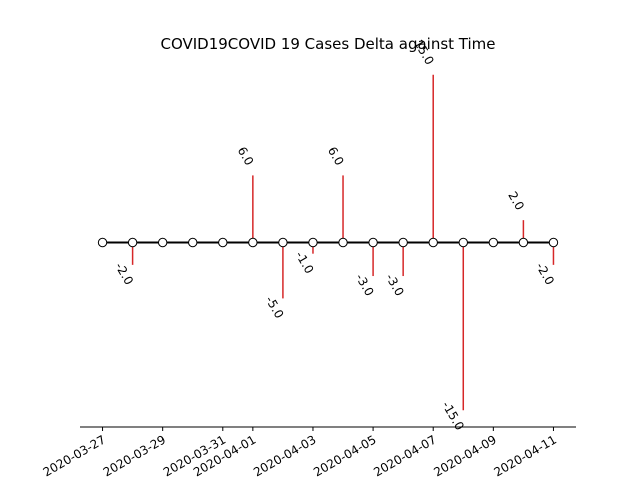  I want to click on x-tick-label-2020-04-03: 2020-04-03, so click(284, 455).